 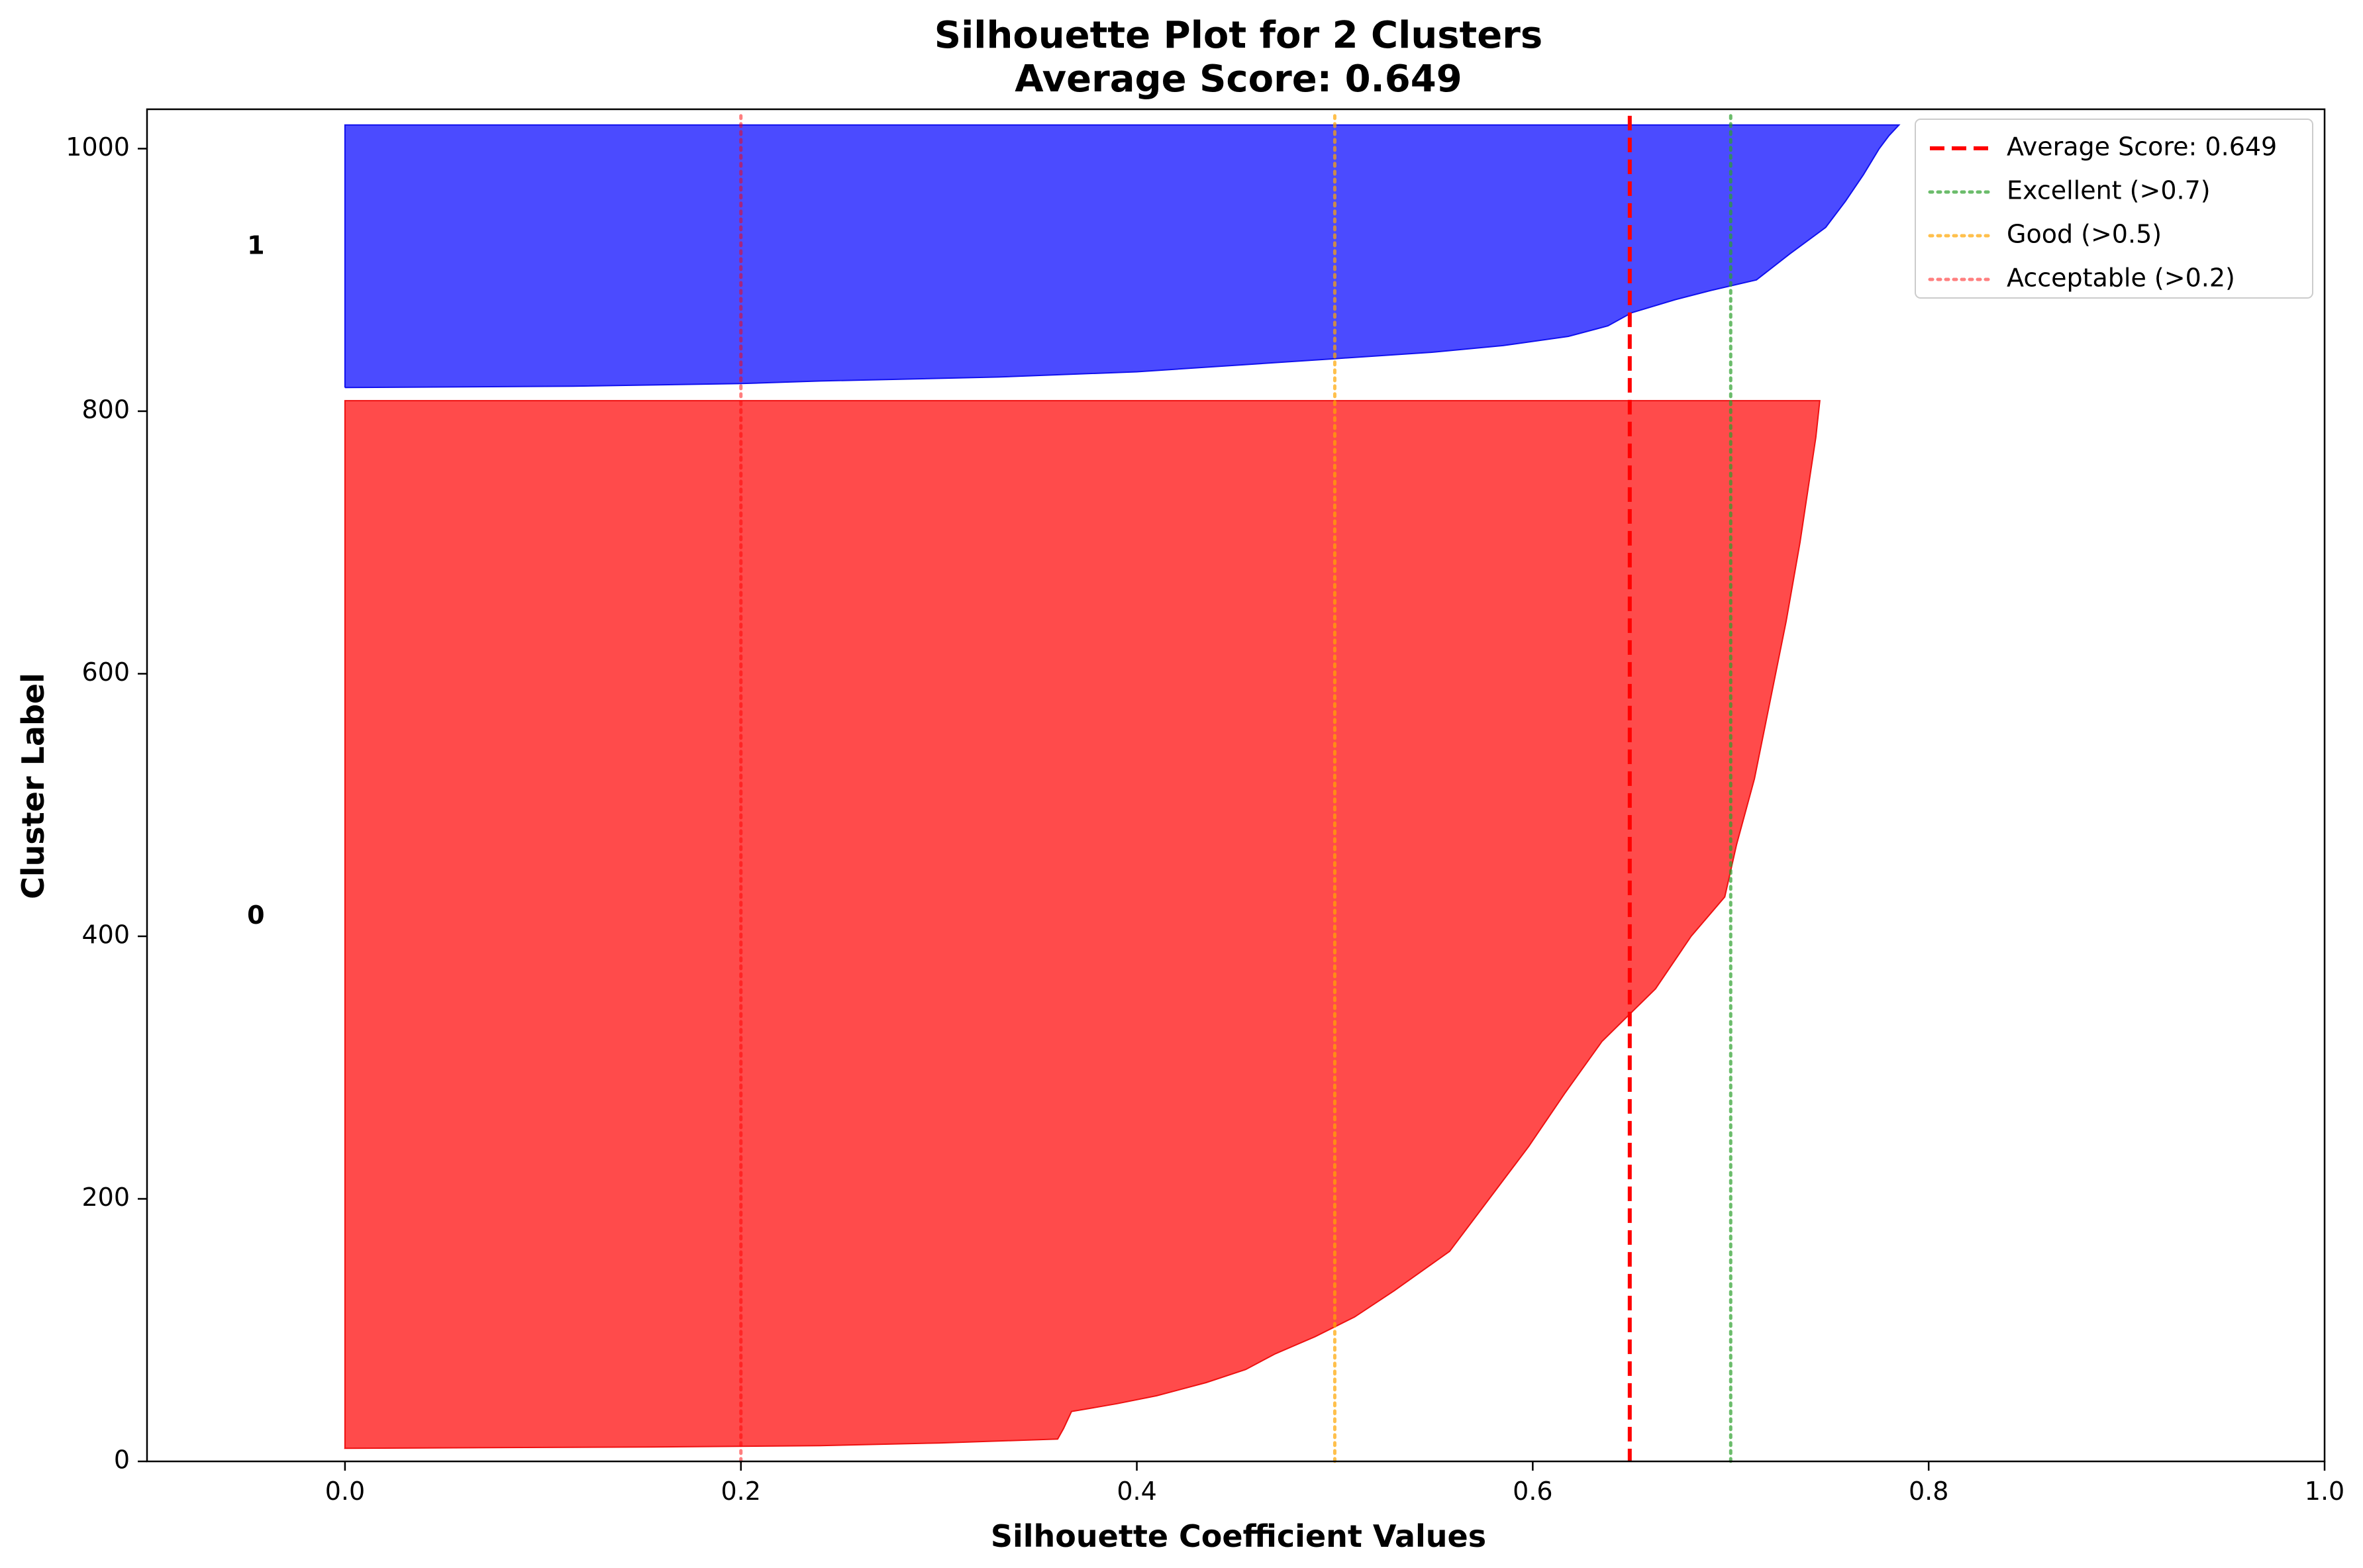 What do you see at coordinates (1928, 1491) in the screenshot?
I see `x-tick-label: 0.8` at bounding box center [1928, 1491].